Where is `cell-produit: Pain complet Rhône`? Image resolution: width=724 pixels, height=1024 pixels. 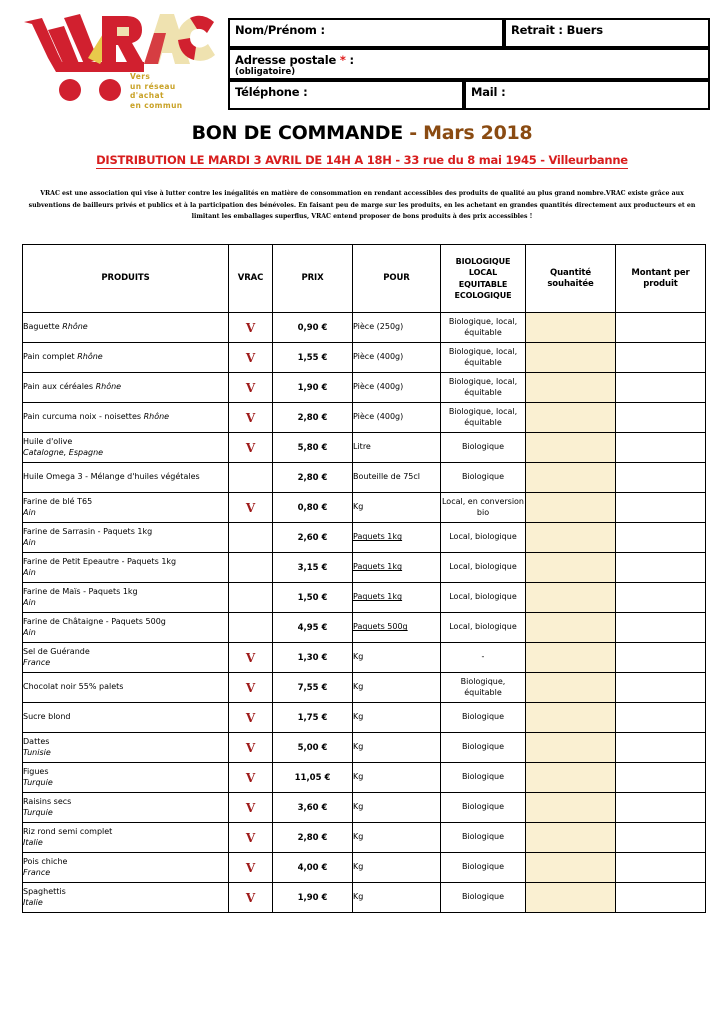 cell-produit: Pain complet Rhône is located at coordinates (125, 357).